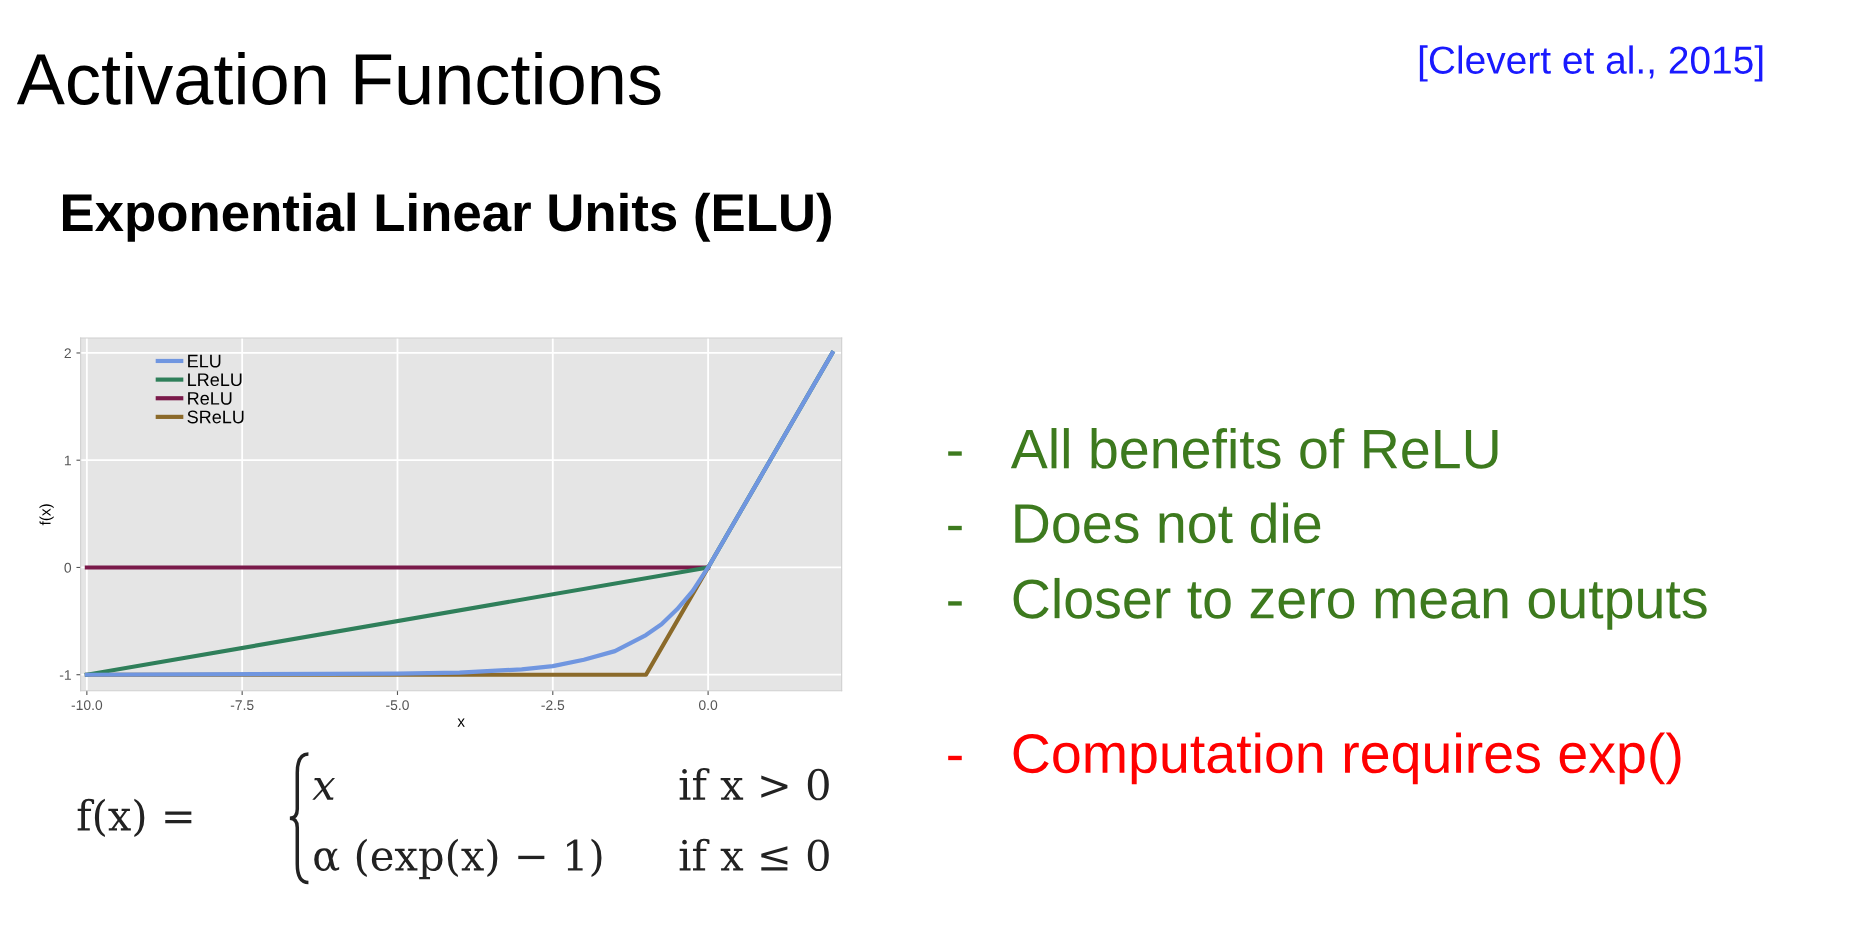  Describe the element at coordinates (242, 705) in the screenshot. I see `x-tick-label: -7.5` at that location.